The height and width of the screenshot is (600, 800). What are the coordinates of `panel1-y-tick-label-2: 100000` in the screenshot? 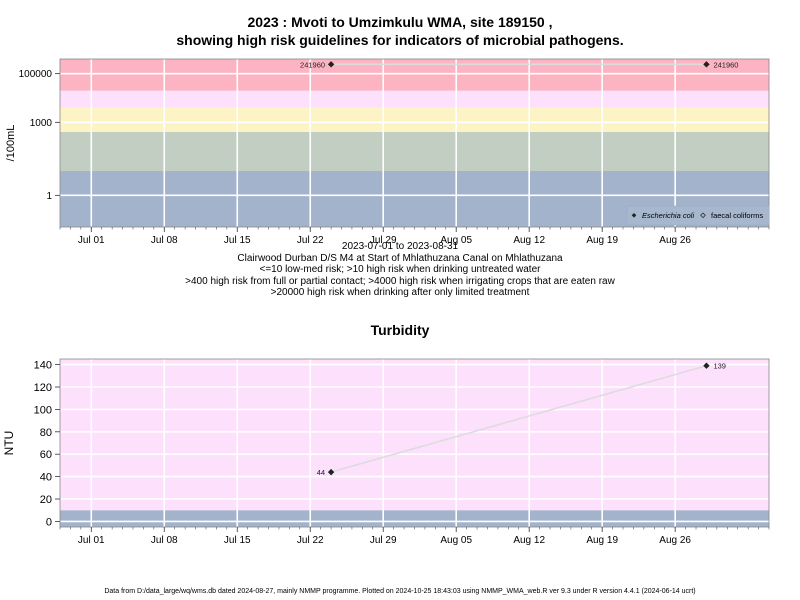 It's located at (36, 74).